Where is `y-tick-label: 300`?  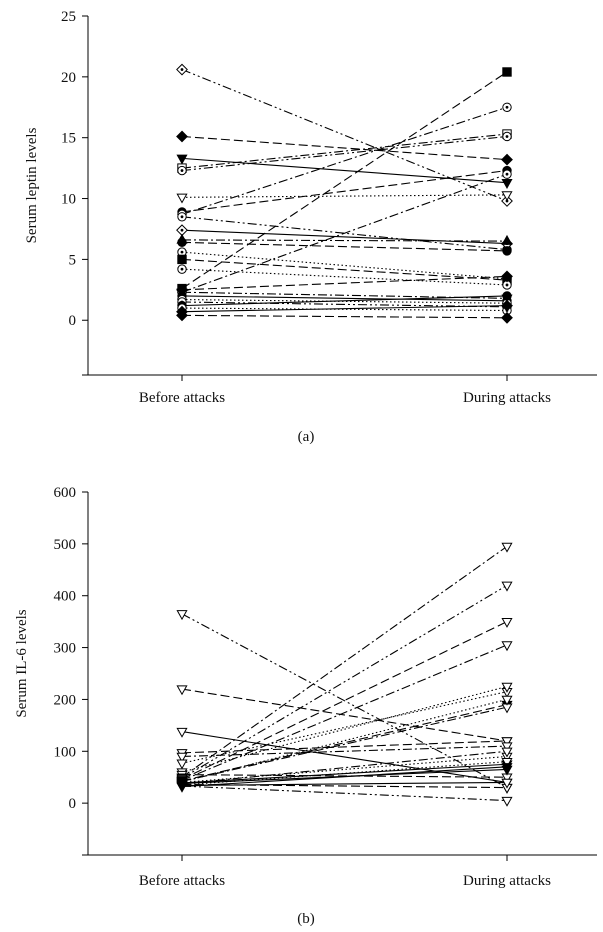 y-tick-label: 300 is located at coordinates (65, 649).